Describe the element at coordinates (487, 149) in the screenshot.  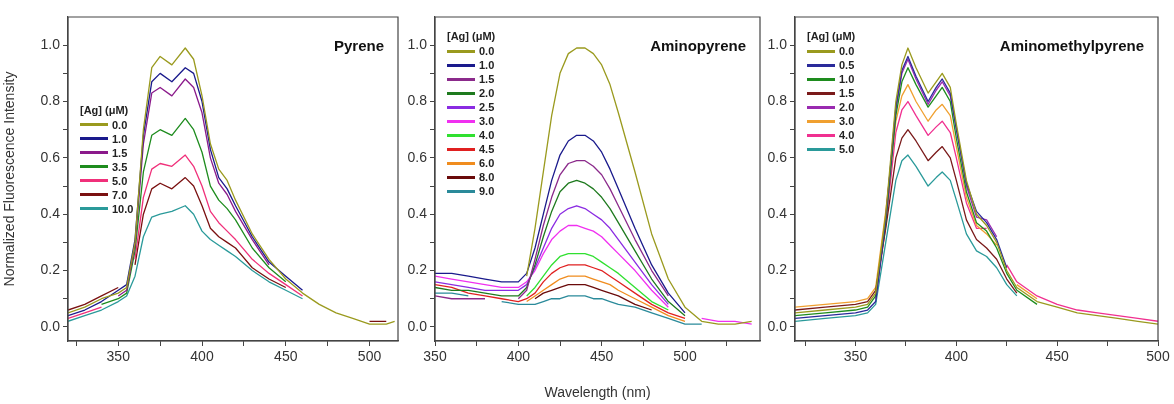
I see `legend-label: 4.5` at that location.